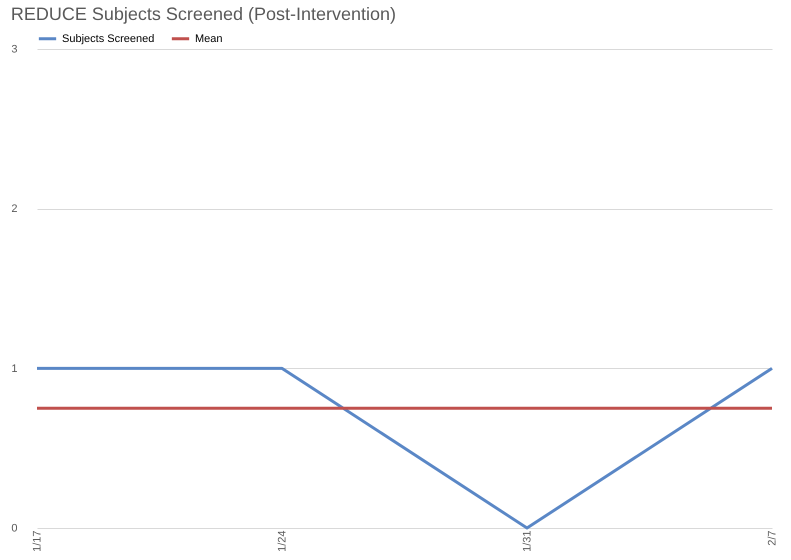 This screenshot has width=791, height=560. Describe the element at coordinates (38, 541) in the screenshot. I see `x-tick-label: 1/17` at that location.